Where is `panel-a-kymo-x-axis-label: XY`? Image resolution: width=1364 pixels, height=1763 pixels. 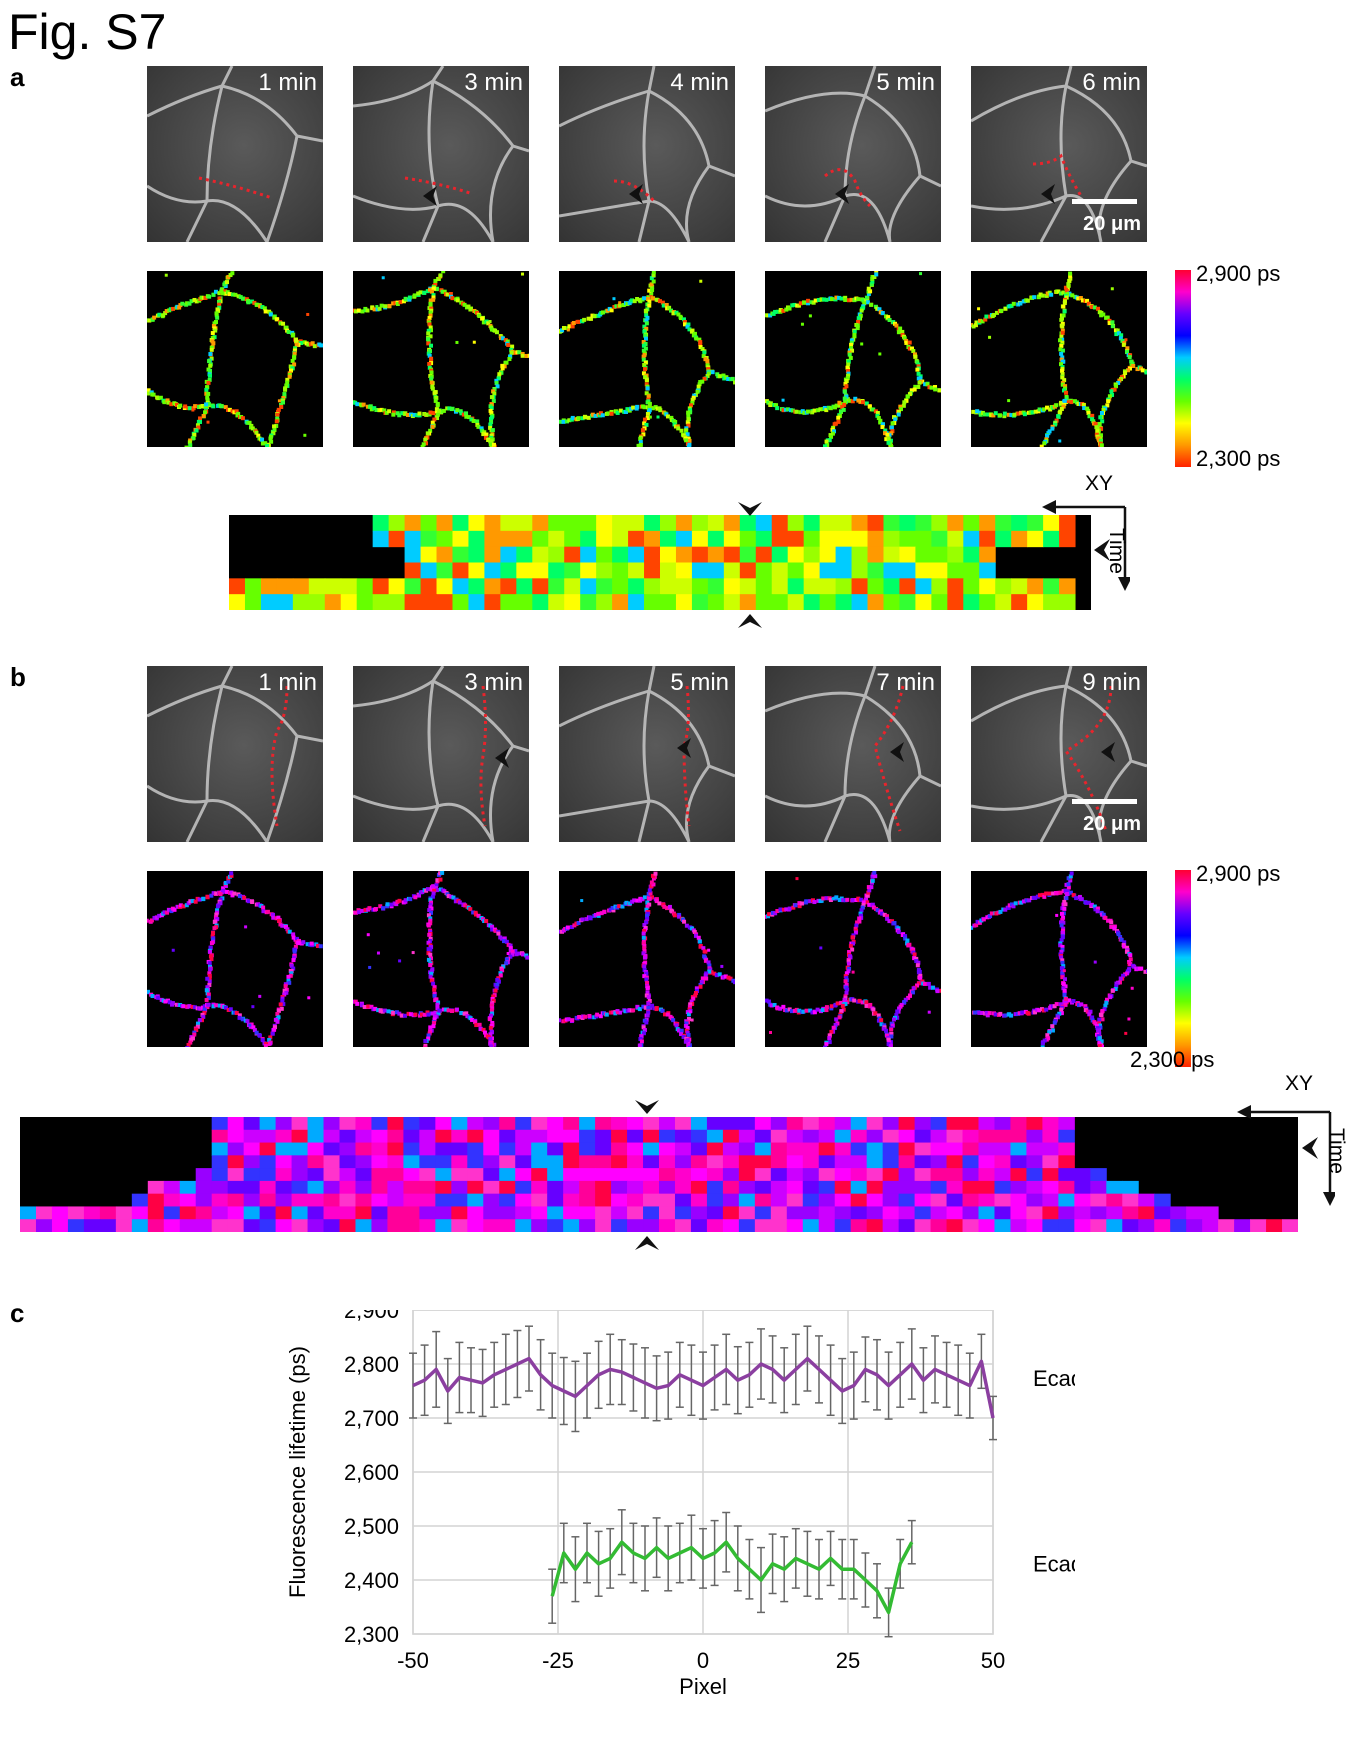
panel-a-kymo-x-axis-label: XY is located at coordinates (1099, 483).